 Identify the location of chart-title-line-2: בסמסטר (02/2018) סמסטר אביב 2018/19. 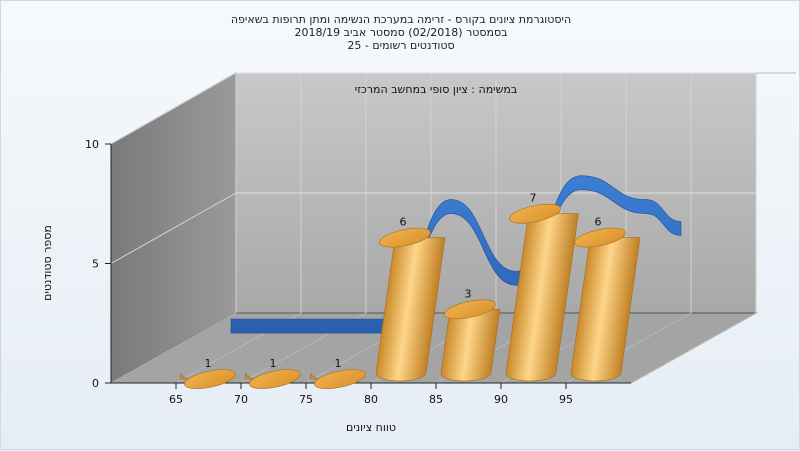
(401, 32).